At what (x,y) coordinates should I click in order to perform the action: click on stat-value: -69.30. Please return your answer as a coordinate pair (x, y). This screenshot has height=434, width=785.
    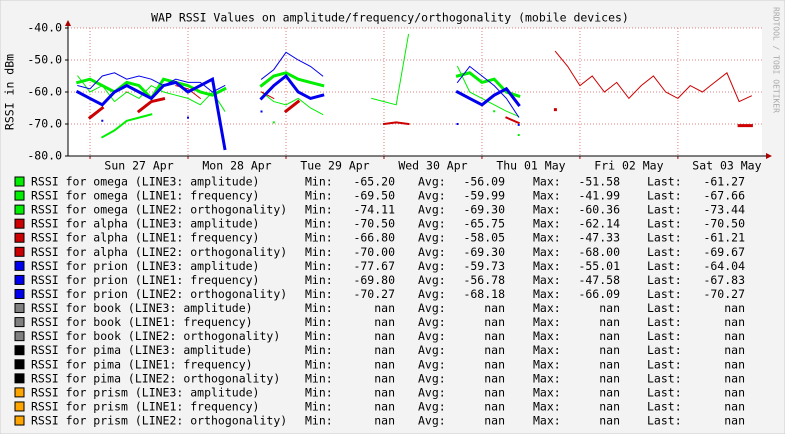
    Looking at the image, I should click on (484, 210).